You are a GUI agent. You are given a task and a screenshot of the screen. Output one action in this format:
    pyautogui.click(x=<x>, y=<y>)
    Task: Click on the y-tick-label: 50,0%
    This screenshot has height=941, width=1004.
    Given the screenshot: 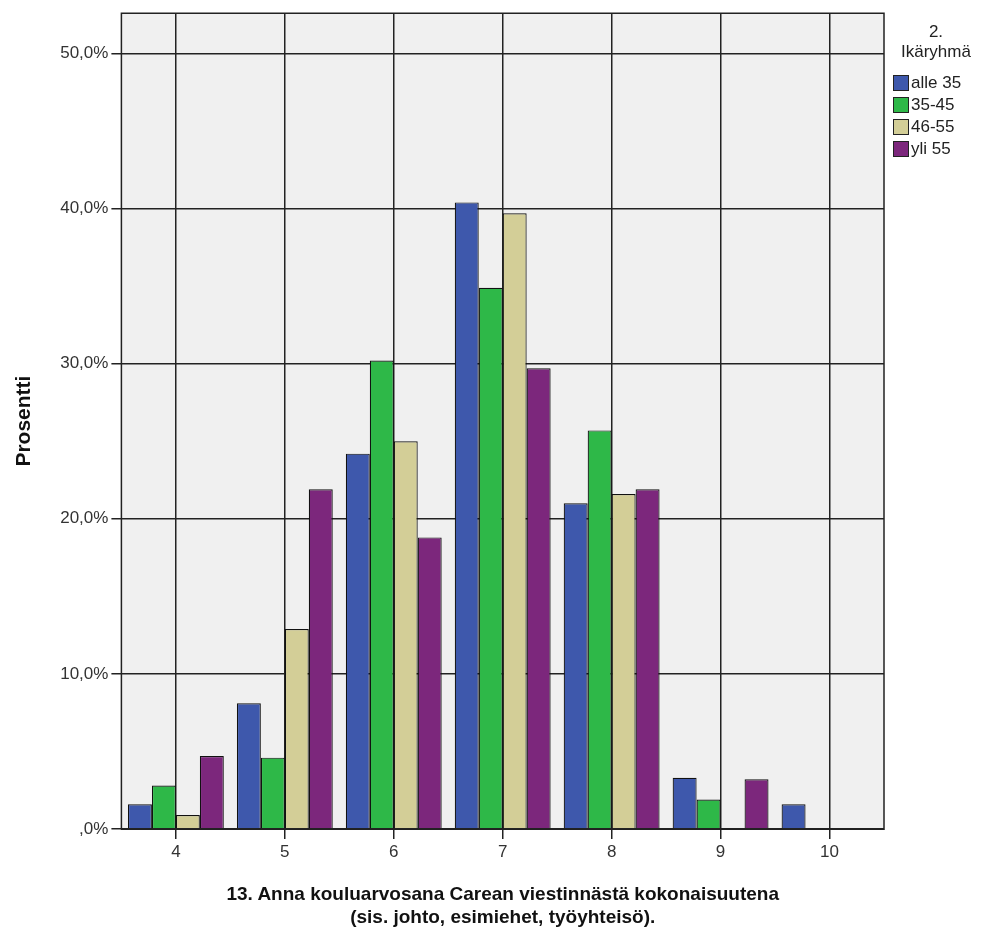 What is the action you would take?
    pyautogui.click(x=84, y=53)
    